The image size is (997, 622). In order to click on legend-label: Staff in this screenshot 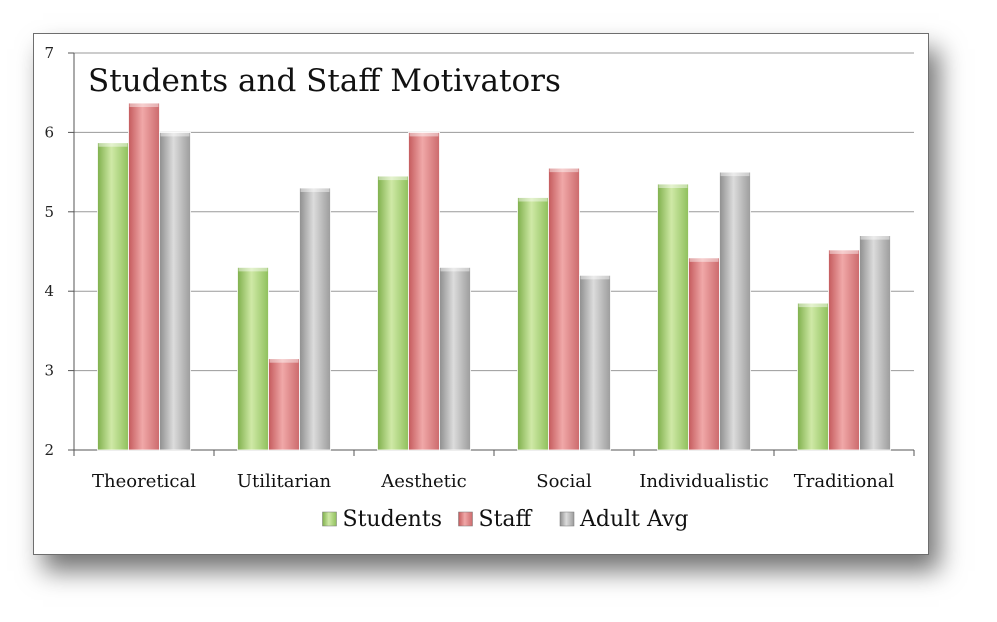, I will do `click(506, 519)`.